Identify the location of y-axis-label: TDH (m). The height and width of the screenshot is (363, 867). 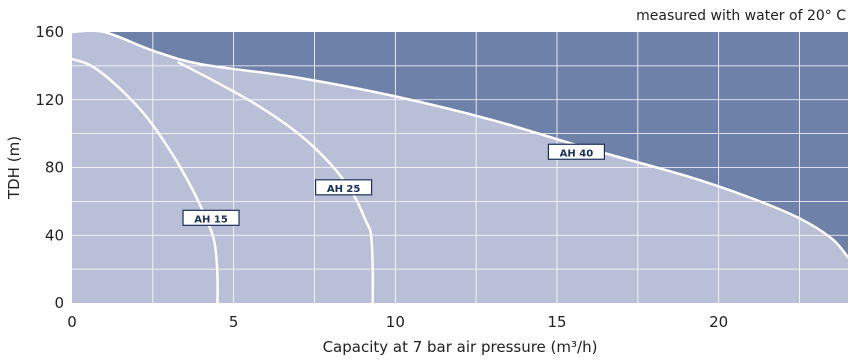
(14, 168).